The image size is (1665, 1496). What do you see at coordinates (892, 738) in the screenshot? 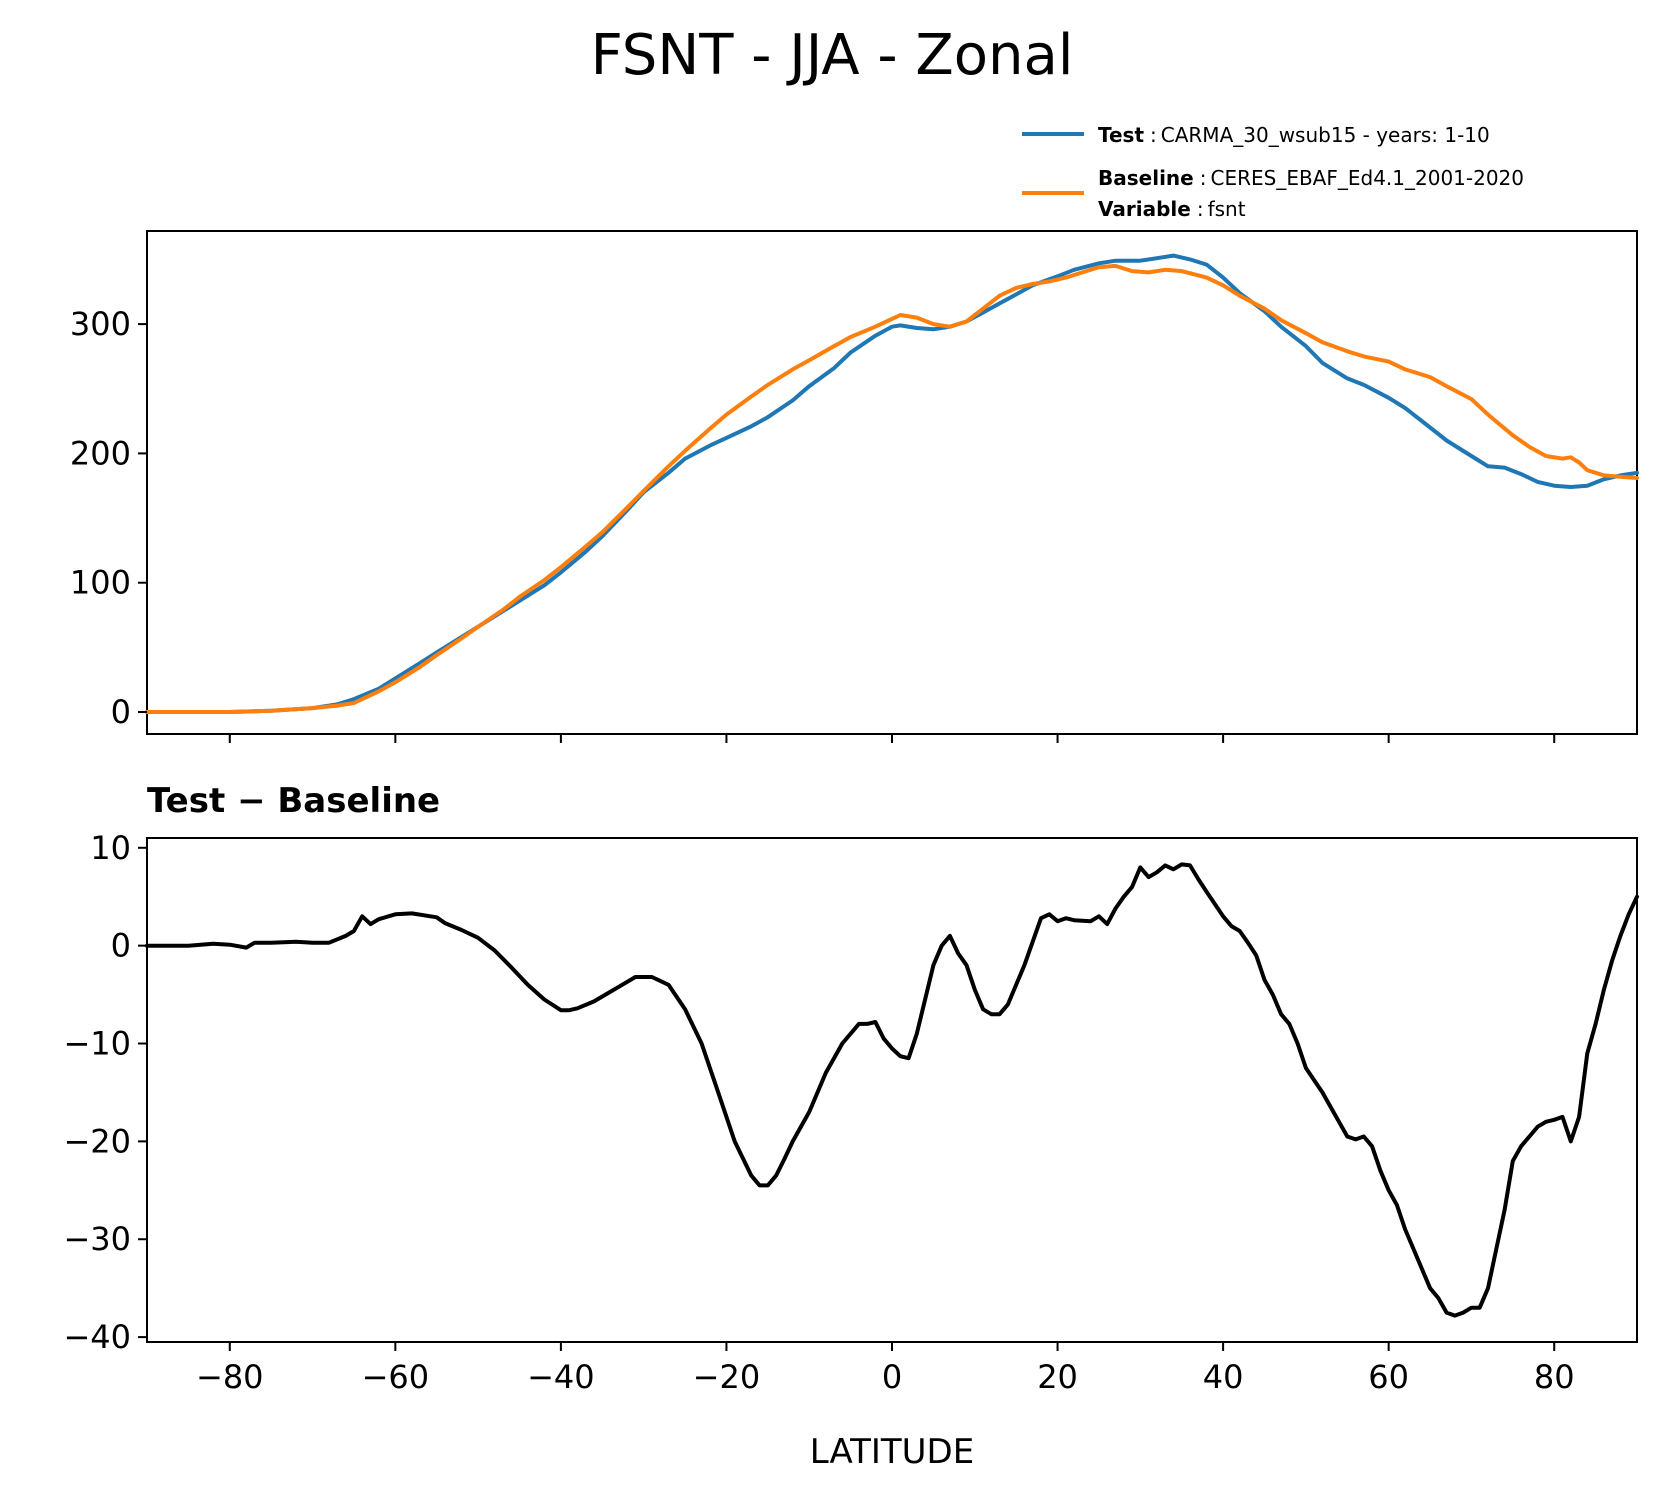
I see `zonal-mean-x-axis` at bounding box center [892, 738].